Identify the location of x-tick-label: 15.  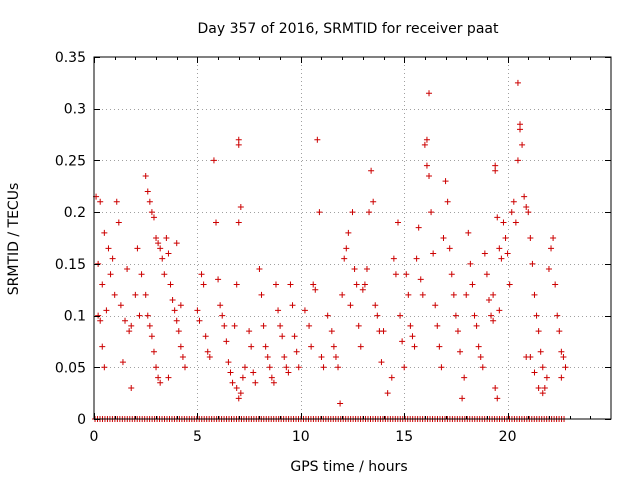
(404, 437).